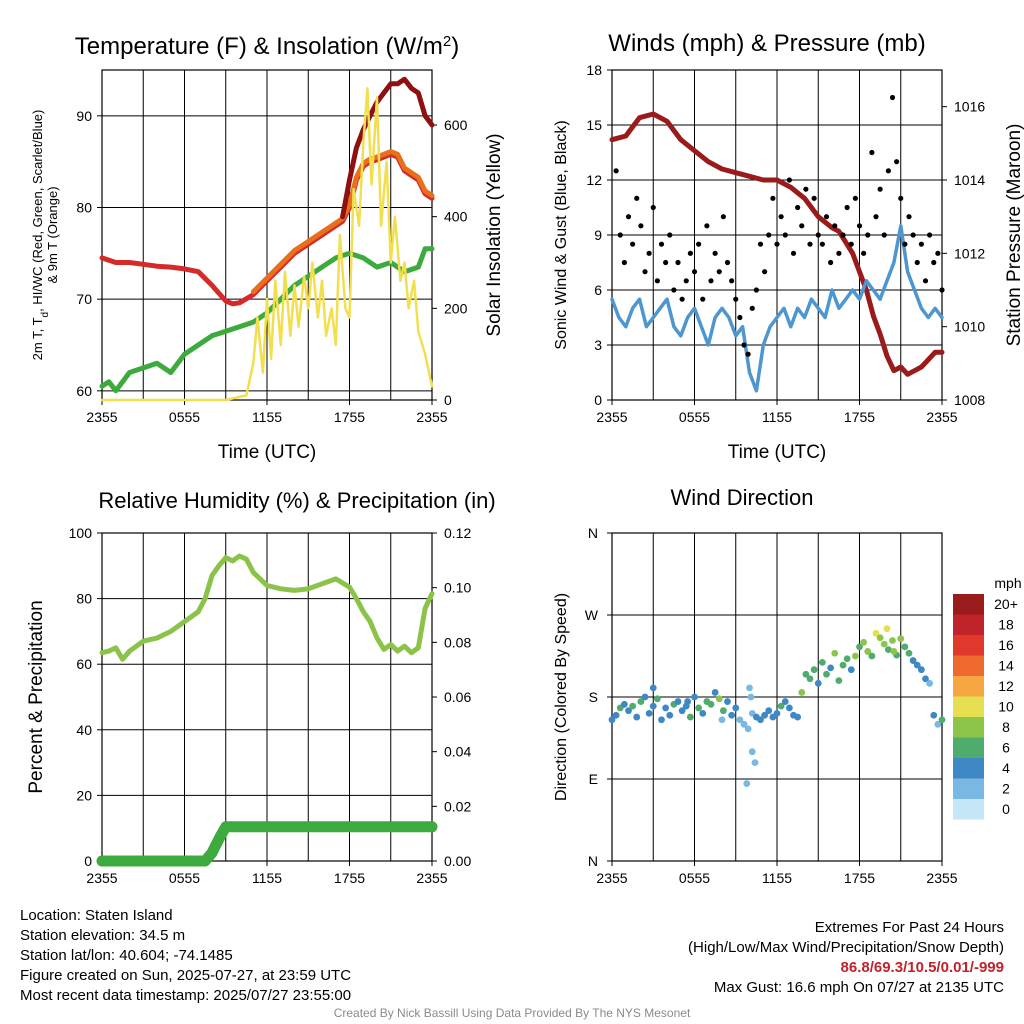 Image resolution: width=1024 pixels, height=1024 pixels. Describe the element at coordinates (594, 70) in the screenshot. I see `y-tick-label: 18` at that location.